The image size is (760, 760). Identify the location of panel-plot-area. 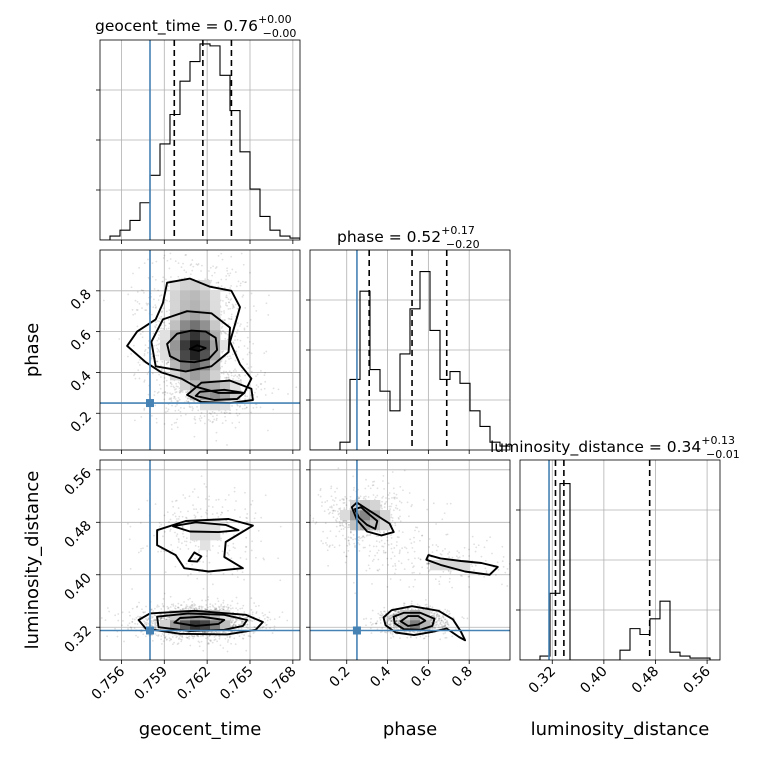
(200, 342).